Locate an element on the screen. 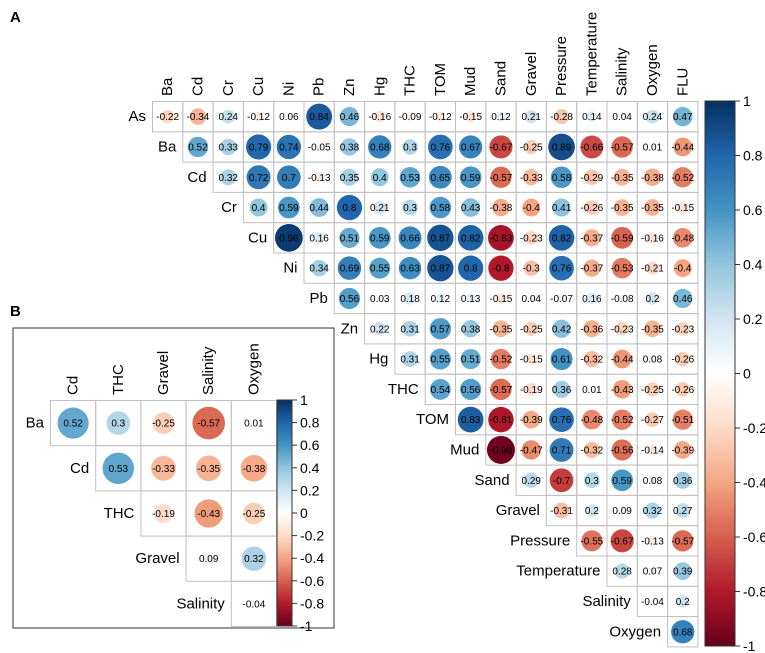 This screenshot has height=653, width=765. cell-ni-flu-circle is located at coordinates (682, 268).